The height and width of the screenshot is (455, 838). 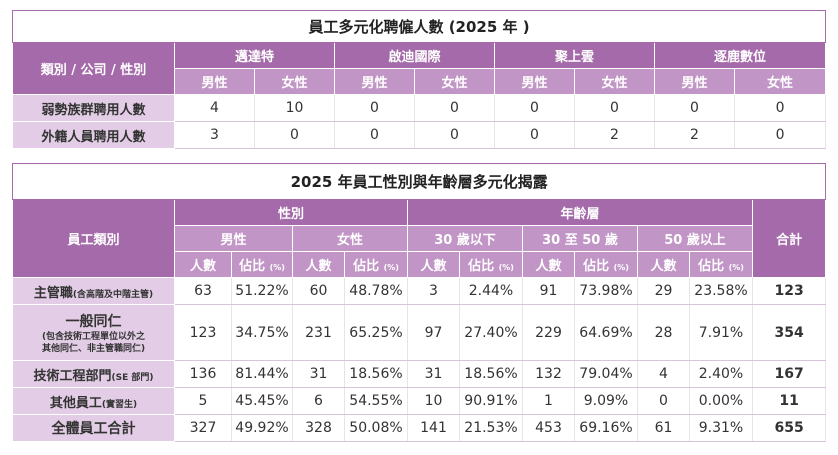 I want to click on subgroup-header: 30 至 50 歲, so click(x=580, y=238).